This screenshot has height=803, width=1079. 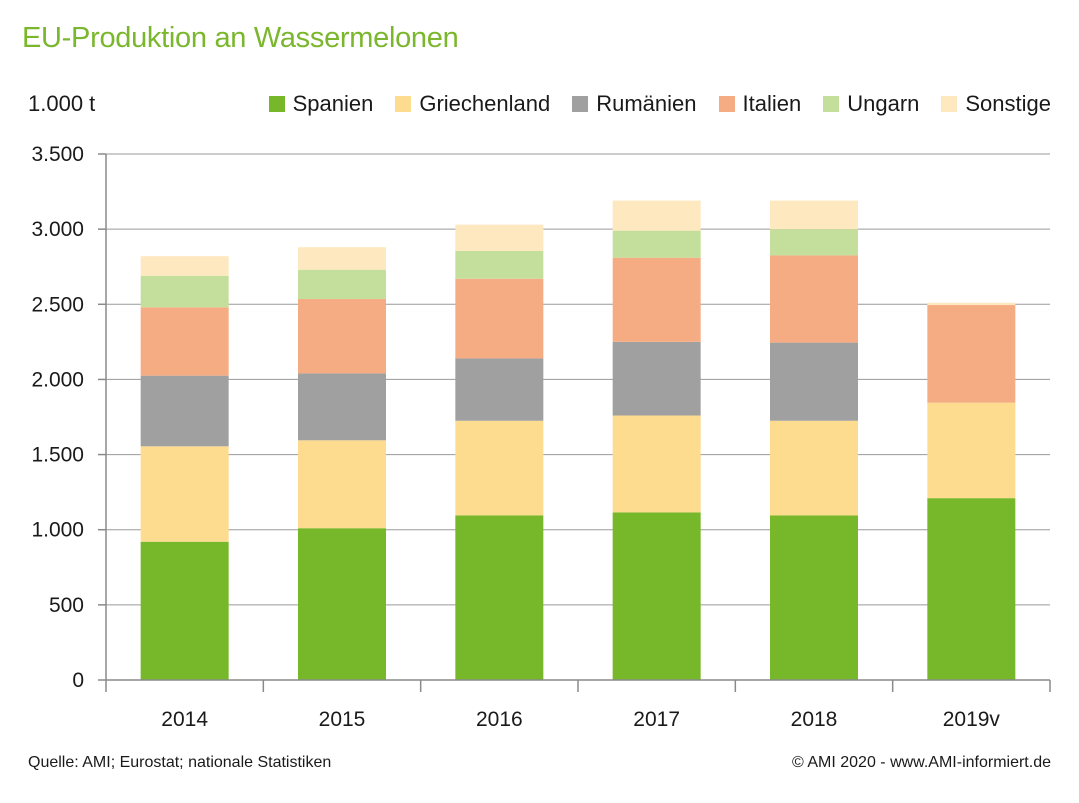 I want to click on legend-item-spanien: Spanien, so click(x=321, y=104).